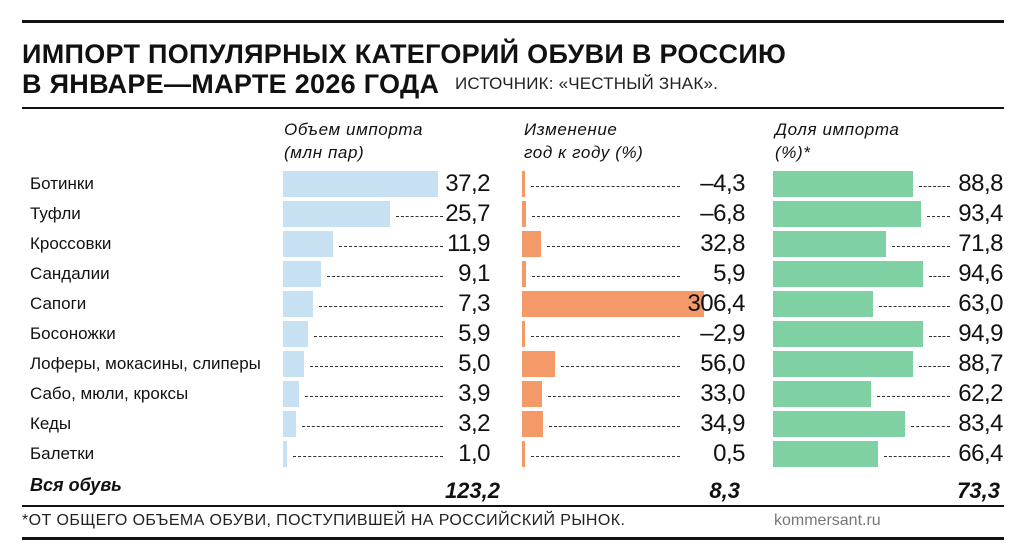 Image resolution: width=1024 pixels, height=560 pixels. I want to click on change-value-label: –4,3, so click(722, 183).